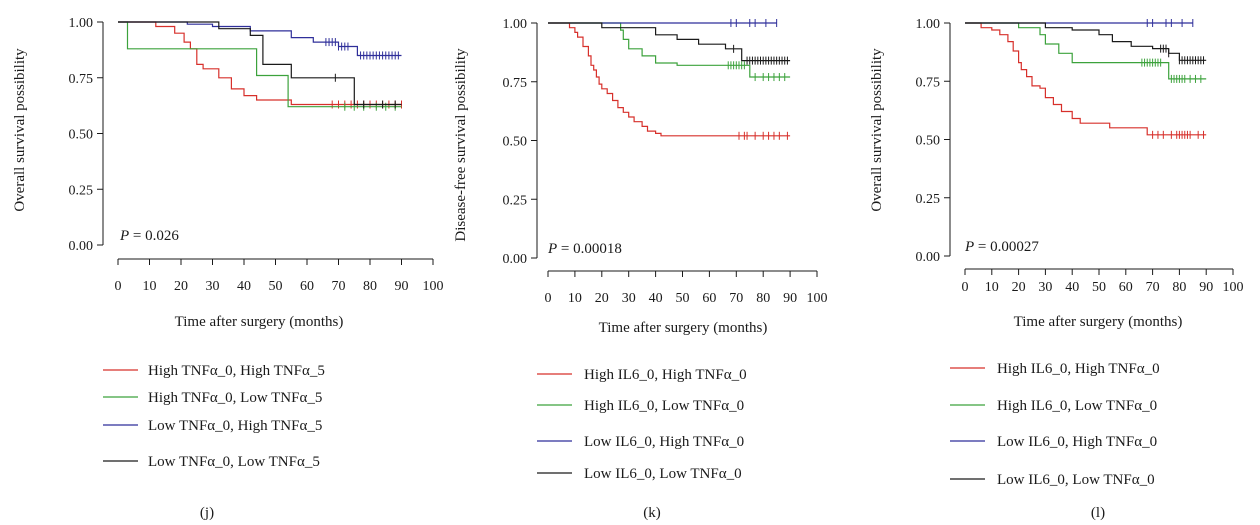 This screenshot has height=525, width=1260. What do you see at coordinates (20, 130) in the screenshot?
I see `panel-j-ylabel: Overall survival possibility` at bounding box center [20, 130].